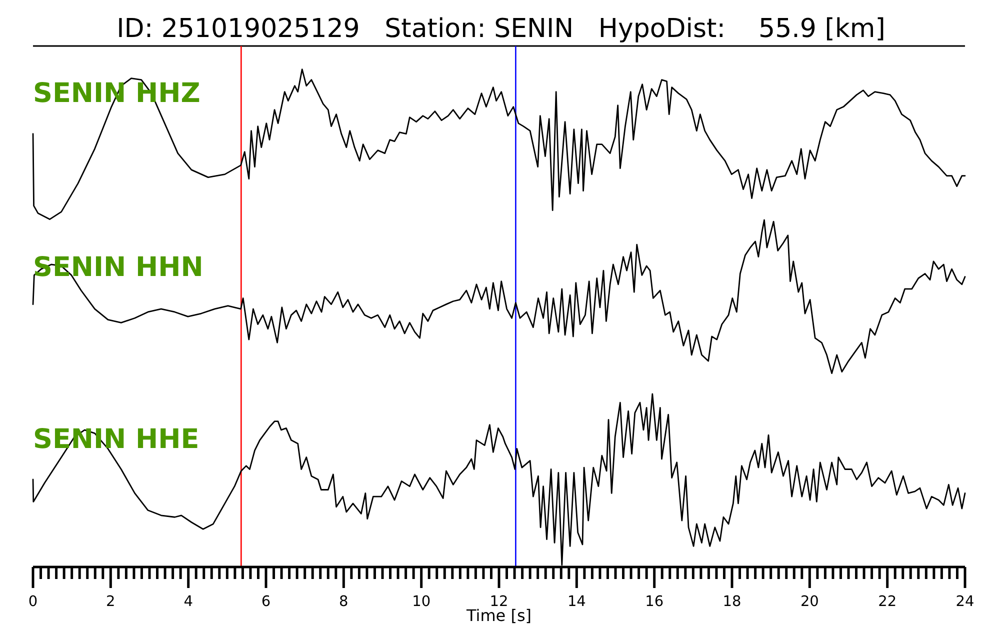 Image resolution: width=1000 pixels, height=640 pixels. Describe the element at coordinates (421, 602) in the screenshot. I see `x-tick-label: 10` at that location.